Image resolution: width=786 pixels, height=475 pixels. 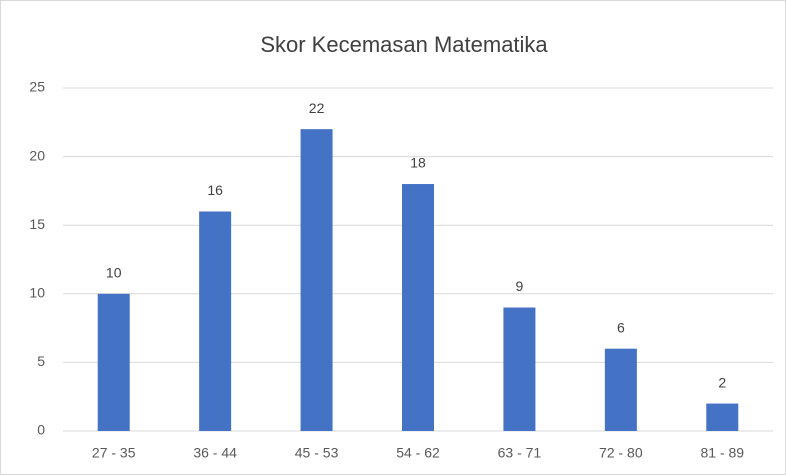 What do you see at coordinates (37, 293) in the screenshot?
I see `y-tick-label: 10` at bounding box center [37, 293].